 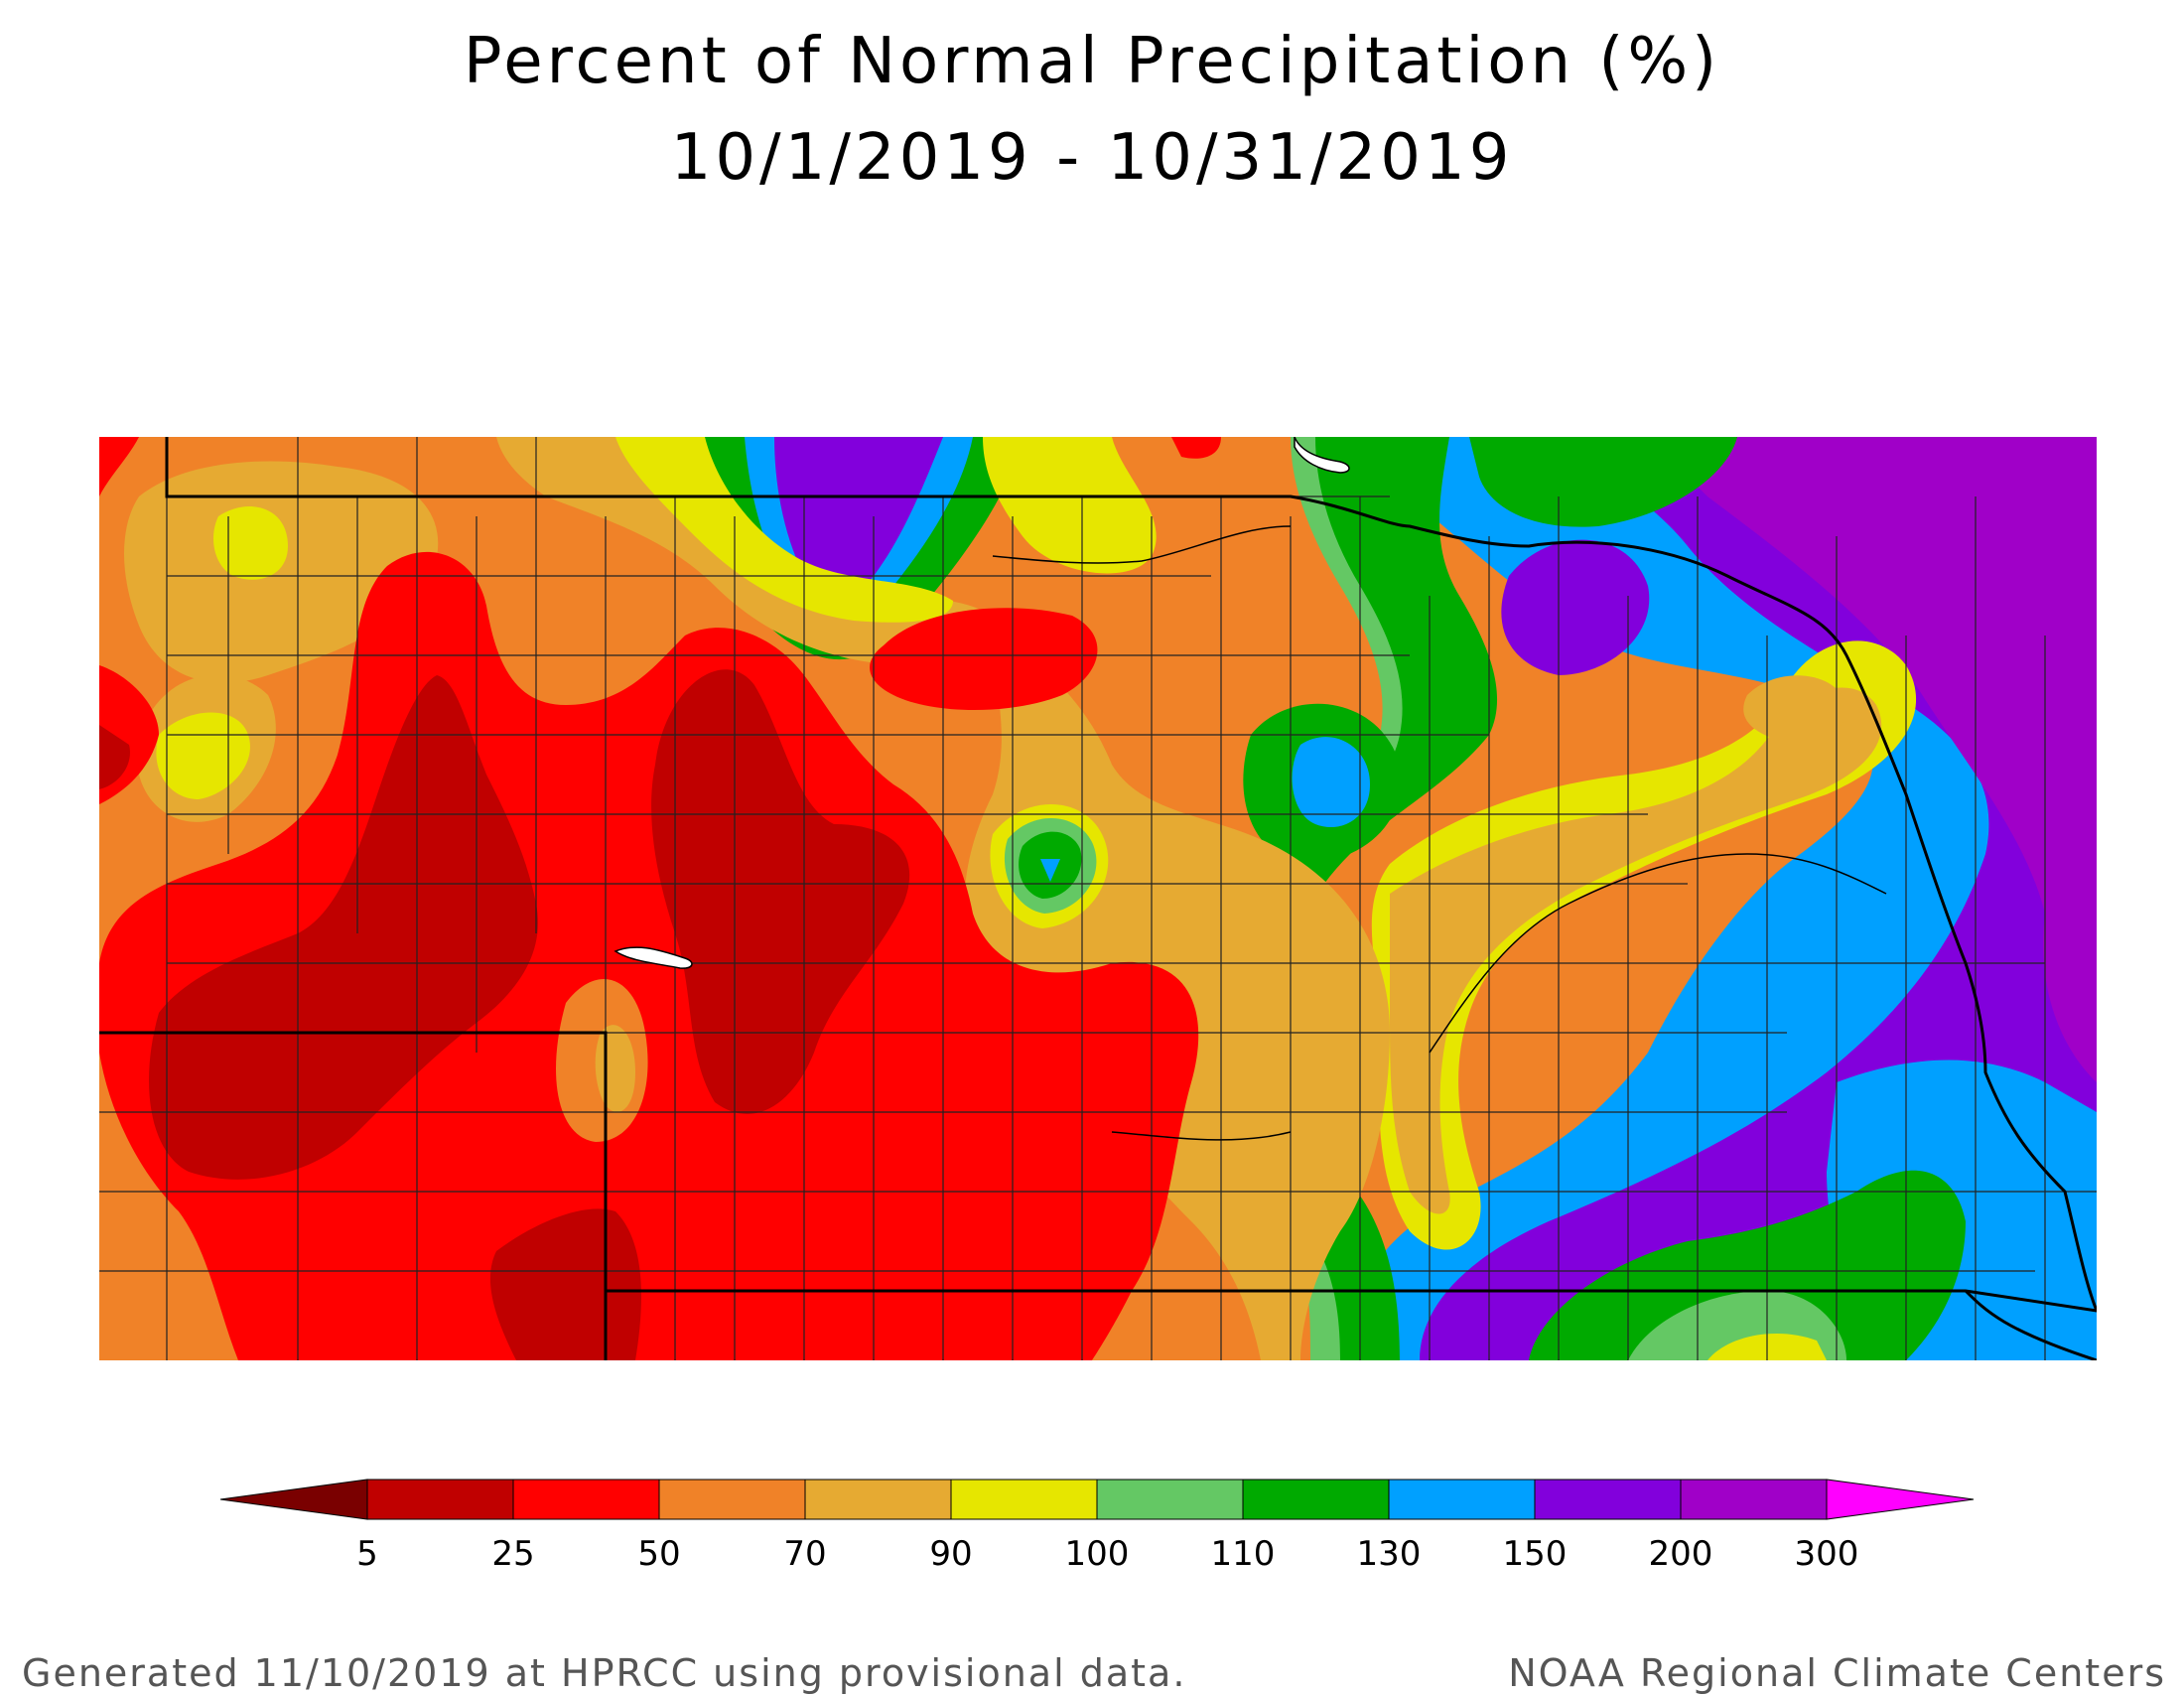 What do you see at coordinates (512, 1554) in the screenshot?
I see `legend-tick-label: 25` at bounding box center [512, 1554].